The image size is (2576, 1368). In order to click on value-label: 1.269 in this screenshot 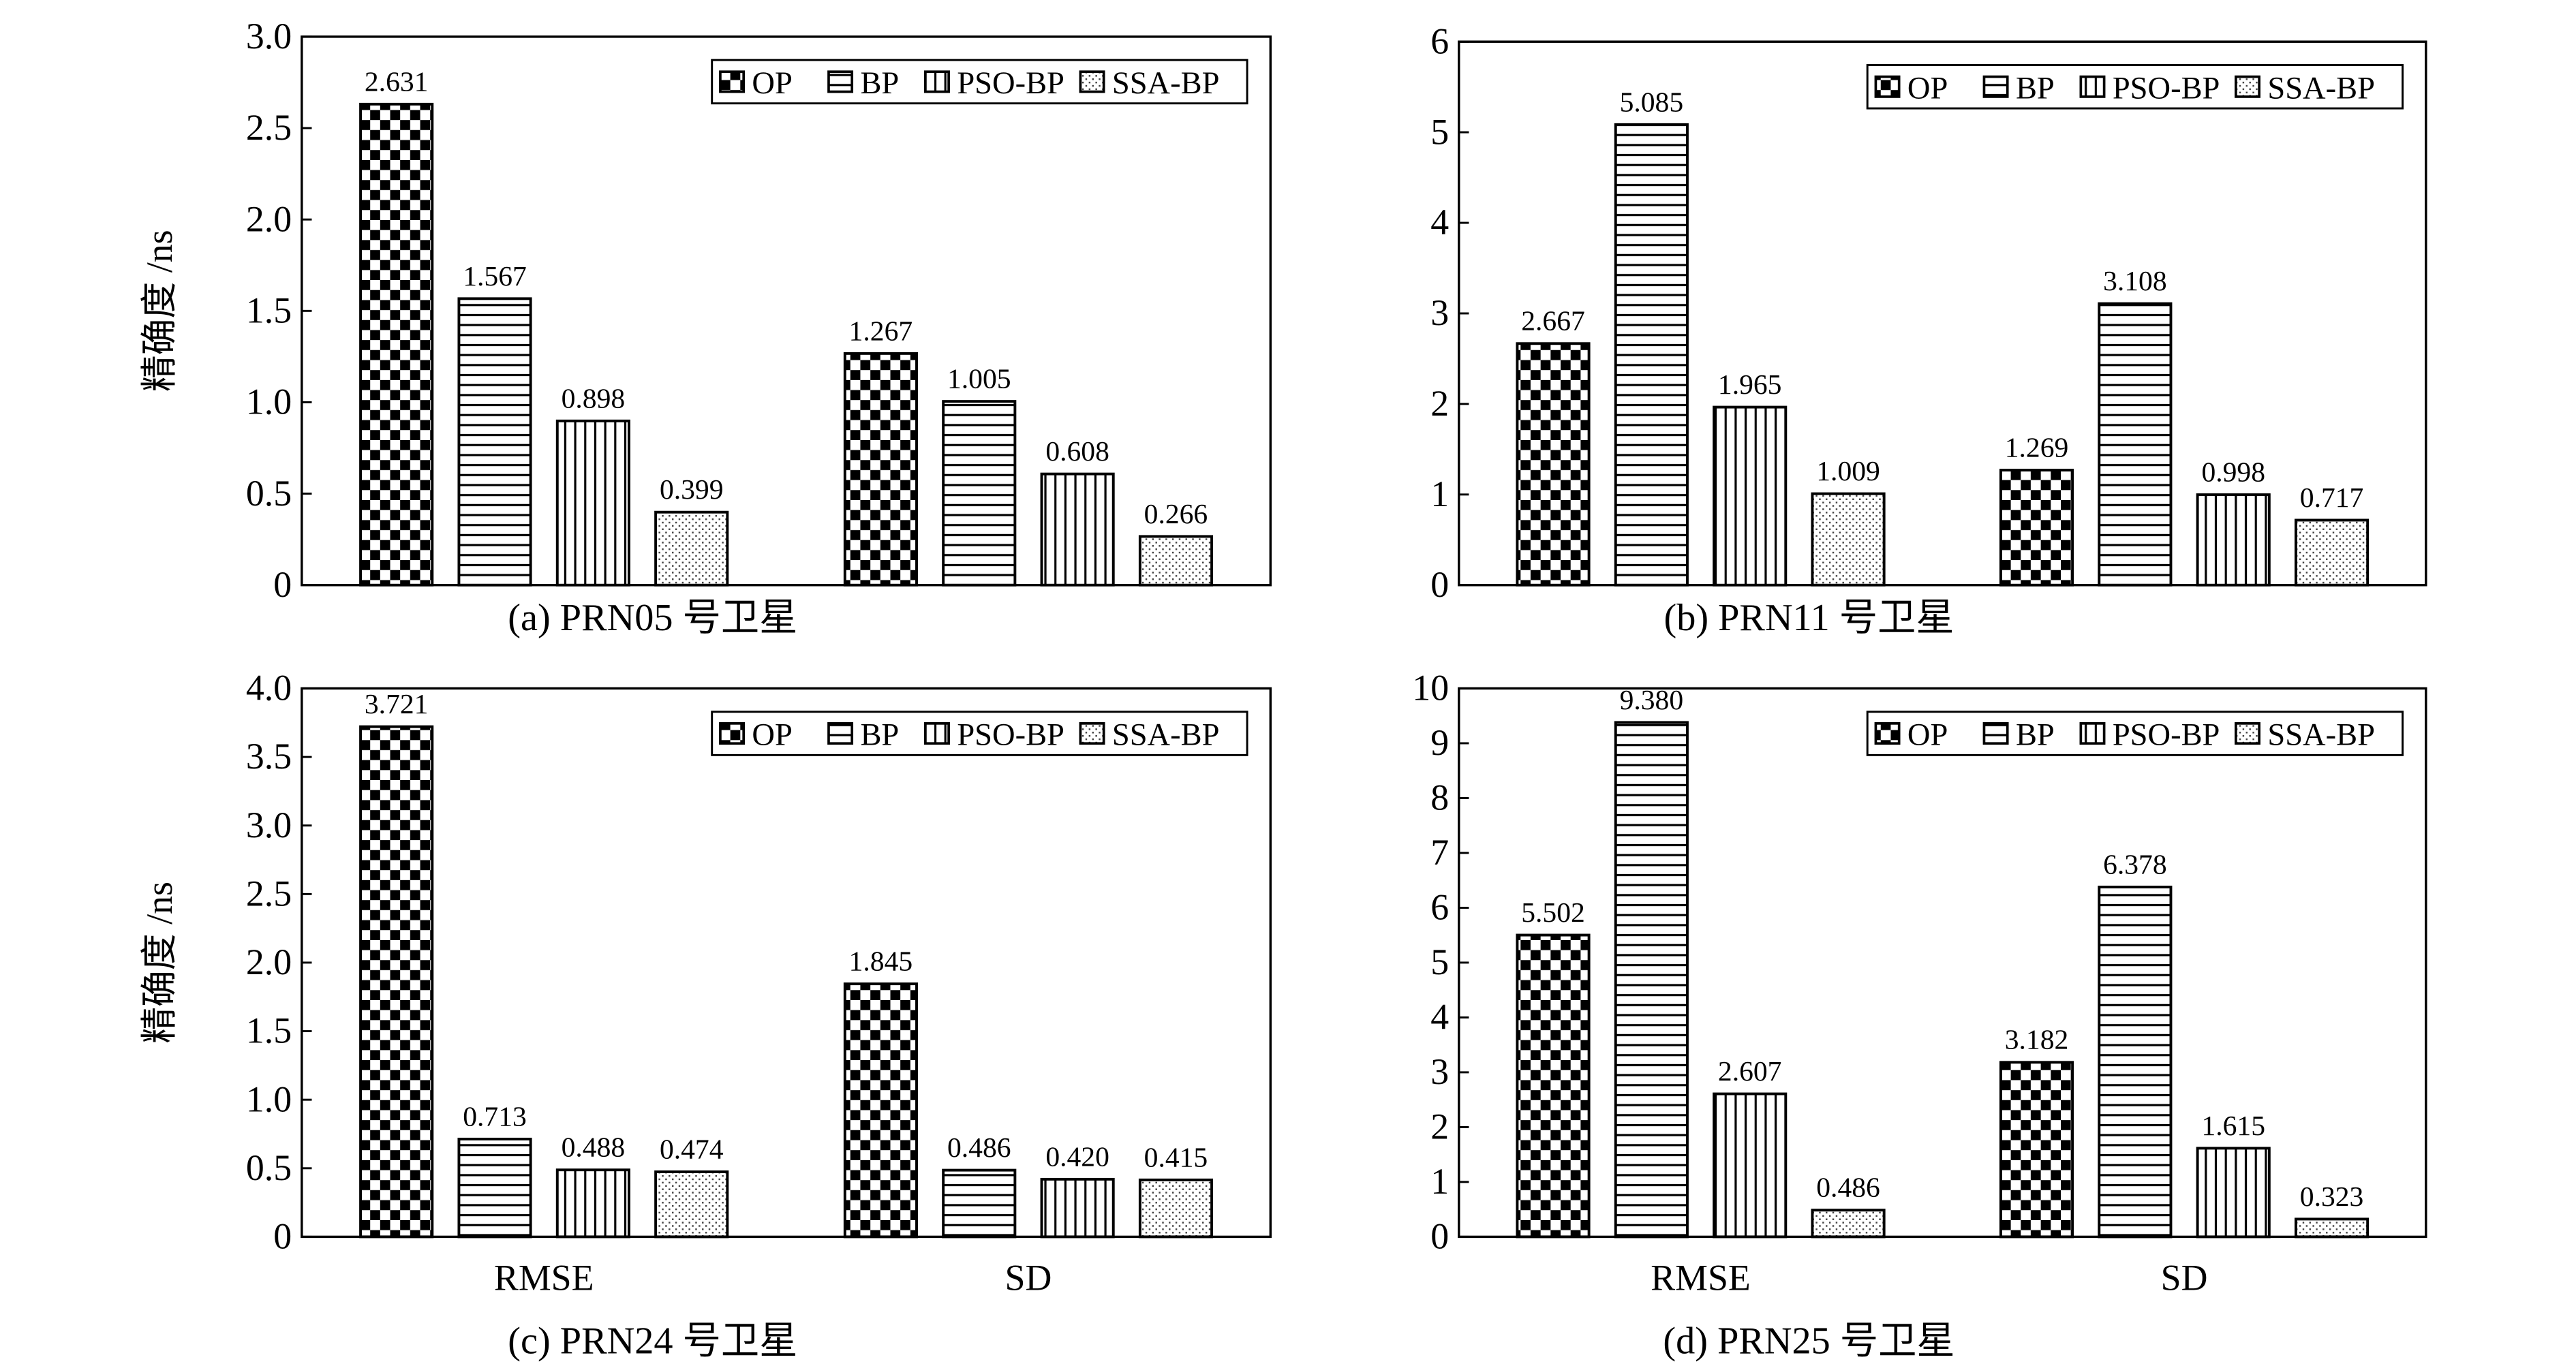, I will do `click(2037, 447)`.